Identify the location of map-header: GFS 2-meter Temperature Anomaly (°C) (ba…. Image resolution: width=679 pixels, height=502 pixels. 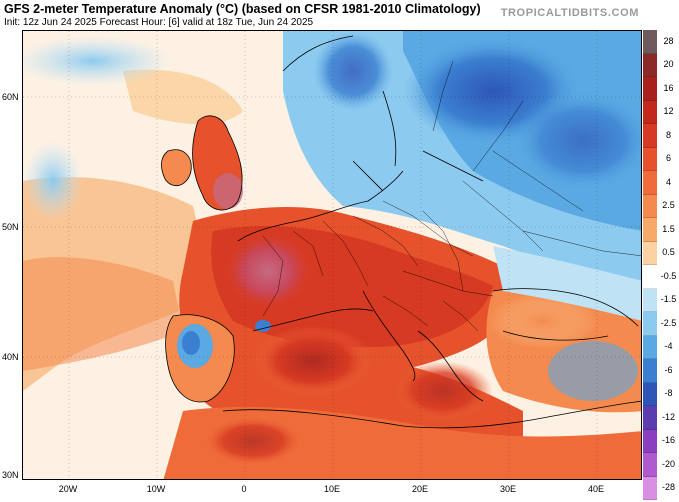
(339, 15).